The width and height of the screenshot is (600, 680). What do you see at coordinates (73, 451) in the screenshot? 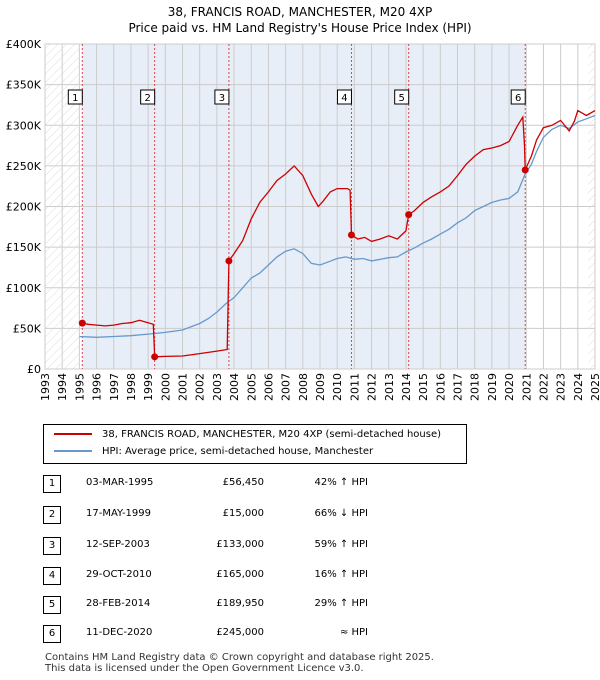
I see `legend-swatch-hpi` at bounding box center [73, 451].